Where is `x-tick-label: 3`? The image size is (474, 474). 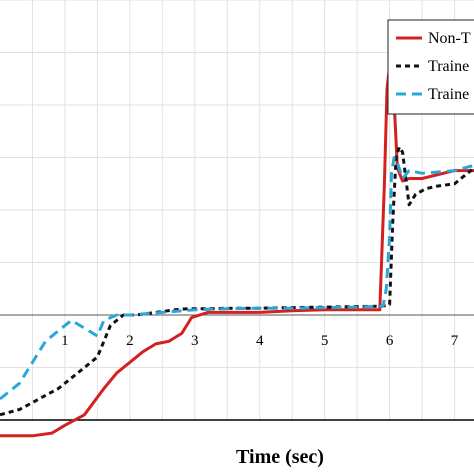 x-tick-label: 3 is located at coordinates (195, 341).